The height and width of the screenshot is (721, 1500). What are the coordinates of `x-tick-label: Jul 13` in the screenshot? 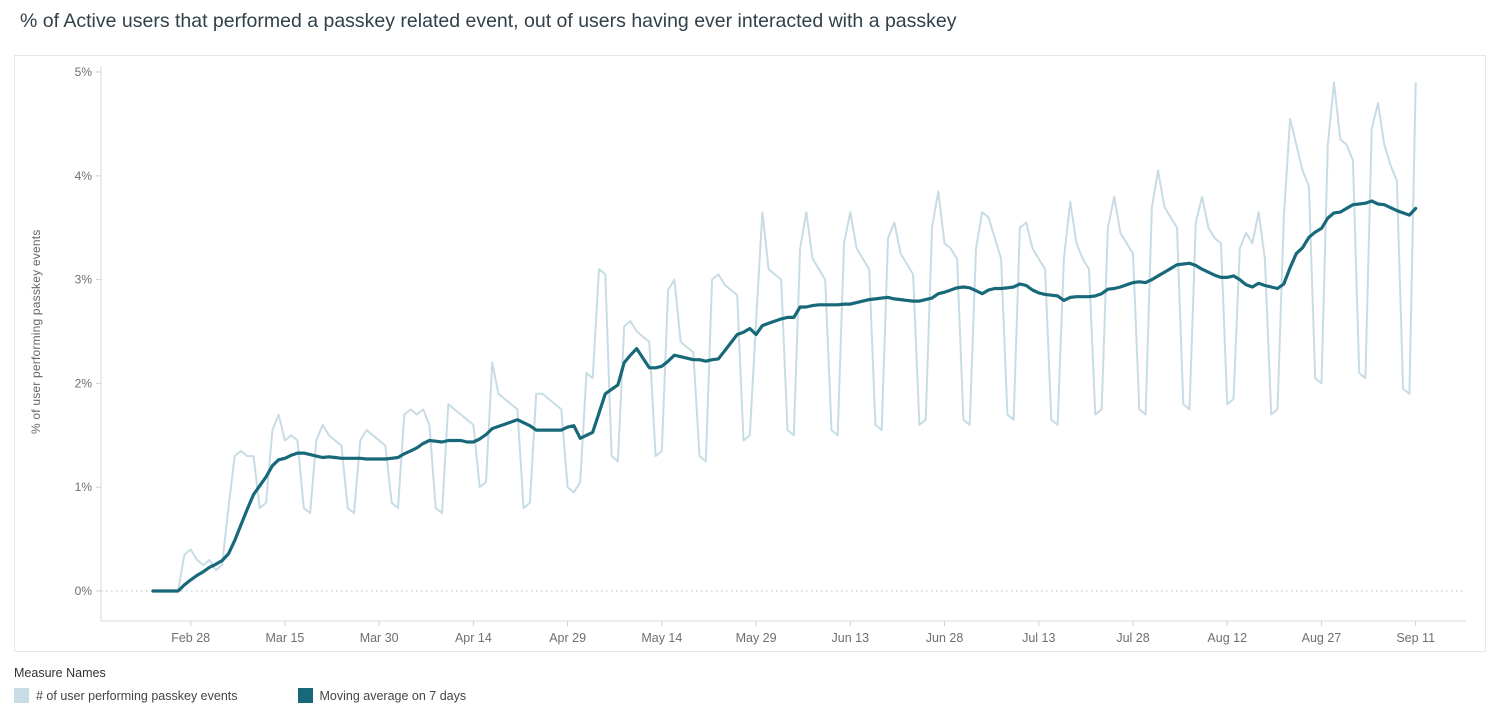 It's located at (1038, 638).